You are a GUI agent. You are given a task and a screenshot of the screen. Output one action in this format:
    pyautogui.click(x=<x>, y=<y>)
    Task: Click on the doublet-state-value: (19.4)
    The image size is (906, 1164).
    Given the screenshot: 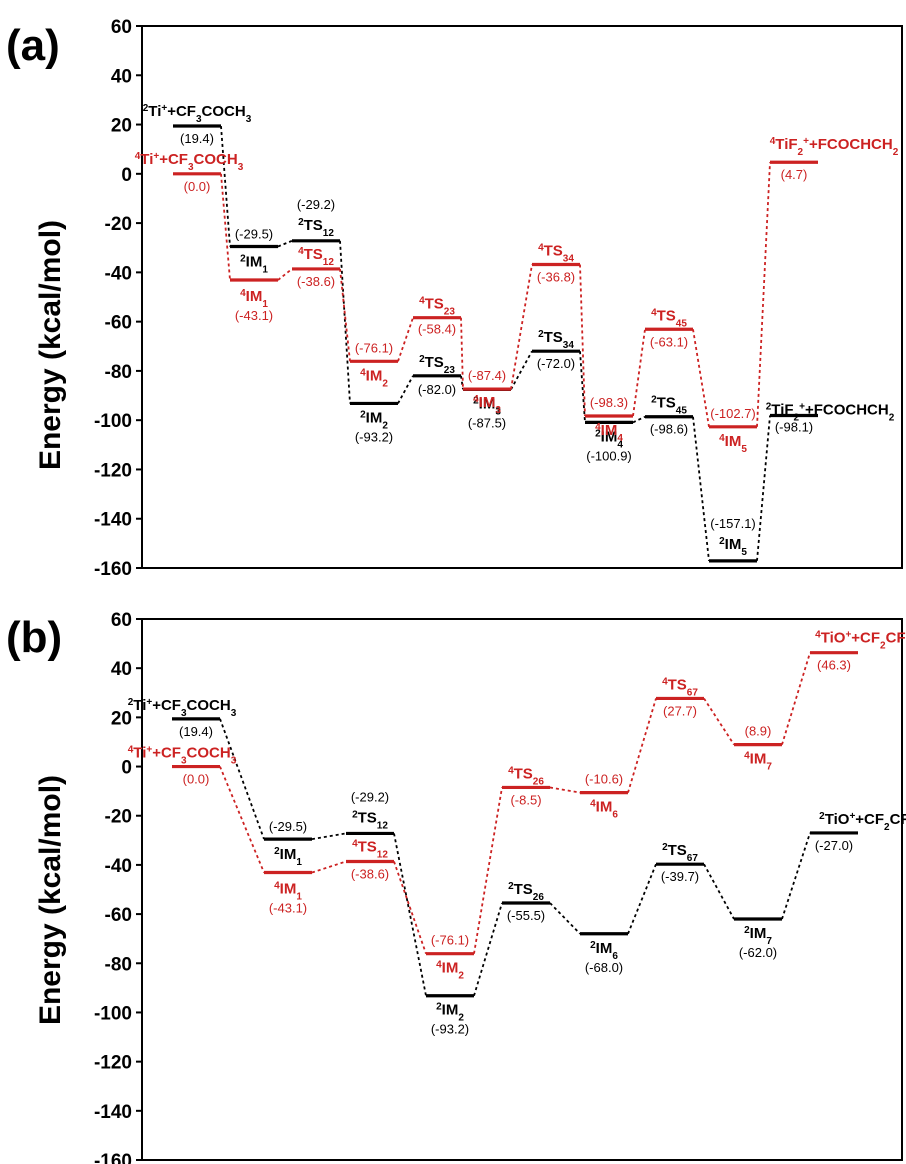 What is the action you would take?
    pyautogui.click(x=197, y=138)
    